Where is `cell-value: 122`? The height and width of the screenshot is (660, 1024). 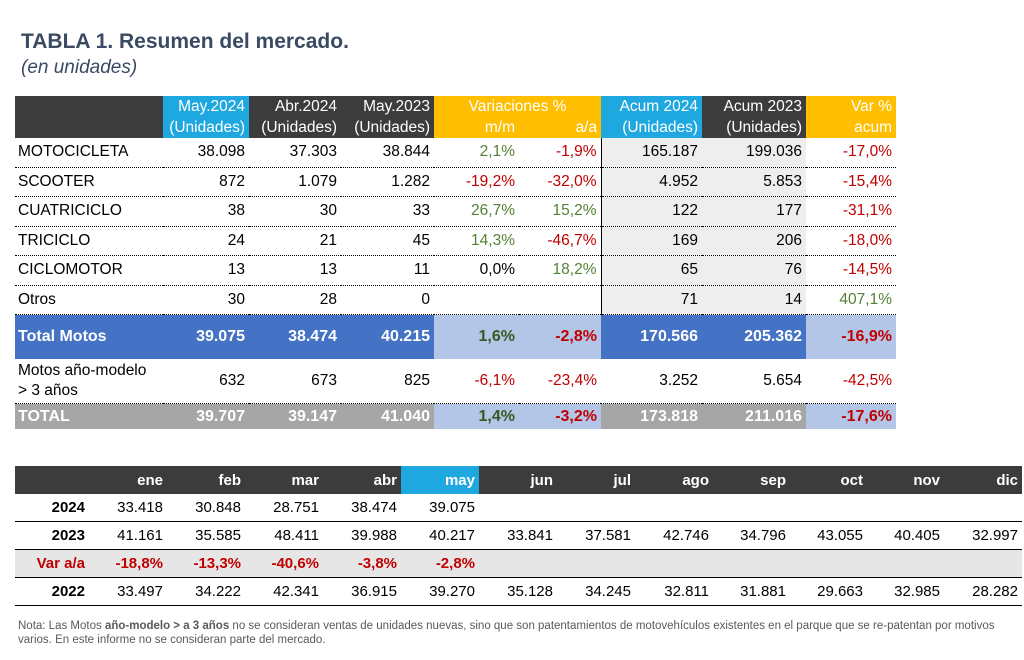
cell-value: 122 is located at coordinates (651, 211).